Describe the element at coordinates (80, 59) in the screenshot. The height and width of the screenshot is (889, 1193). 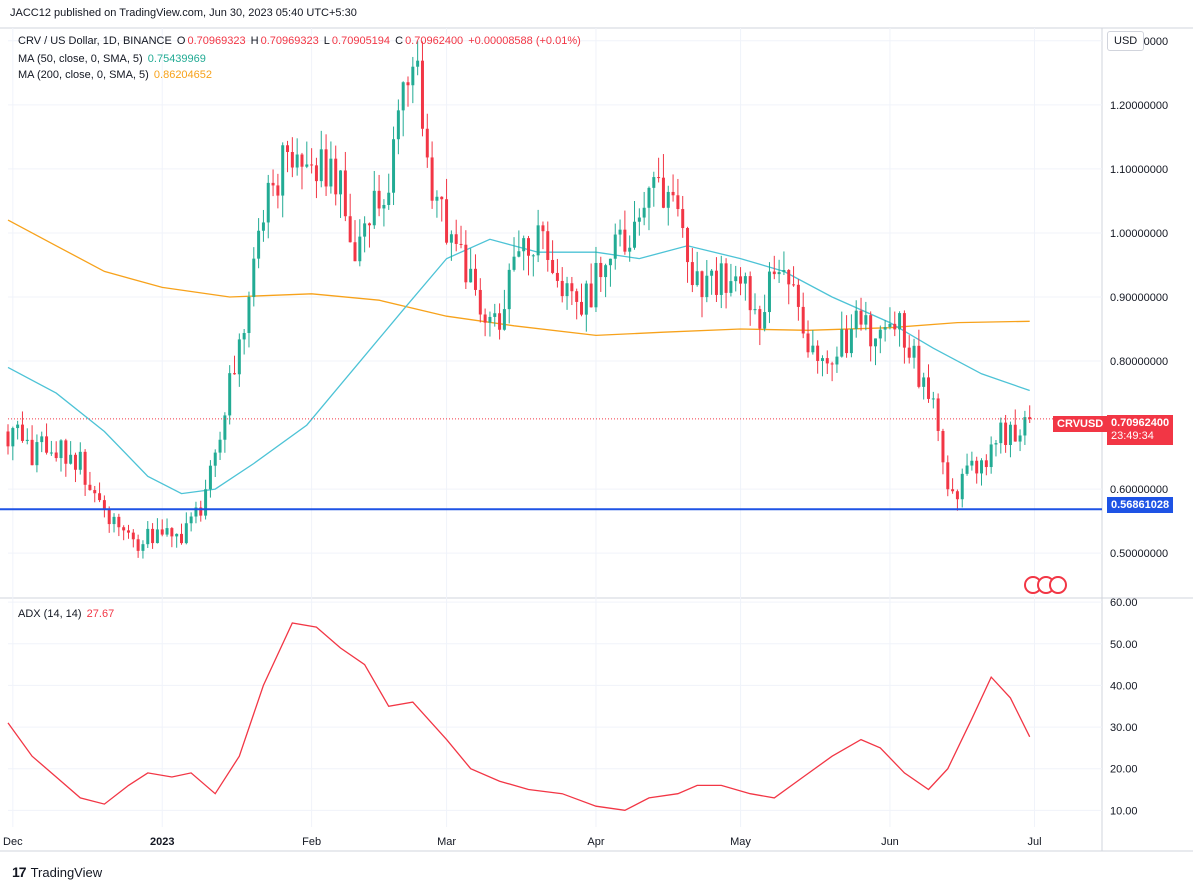
I see `ma50-label: MA (50, close, 0, SMA, 5)` at that location.